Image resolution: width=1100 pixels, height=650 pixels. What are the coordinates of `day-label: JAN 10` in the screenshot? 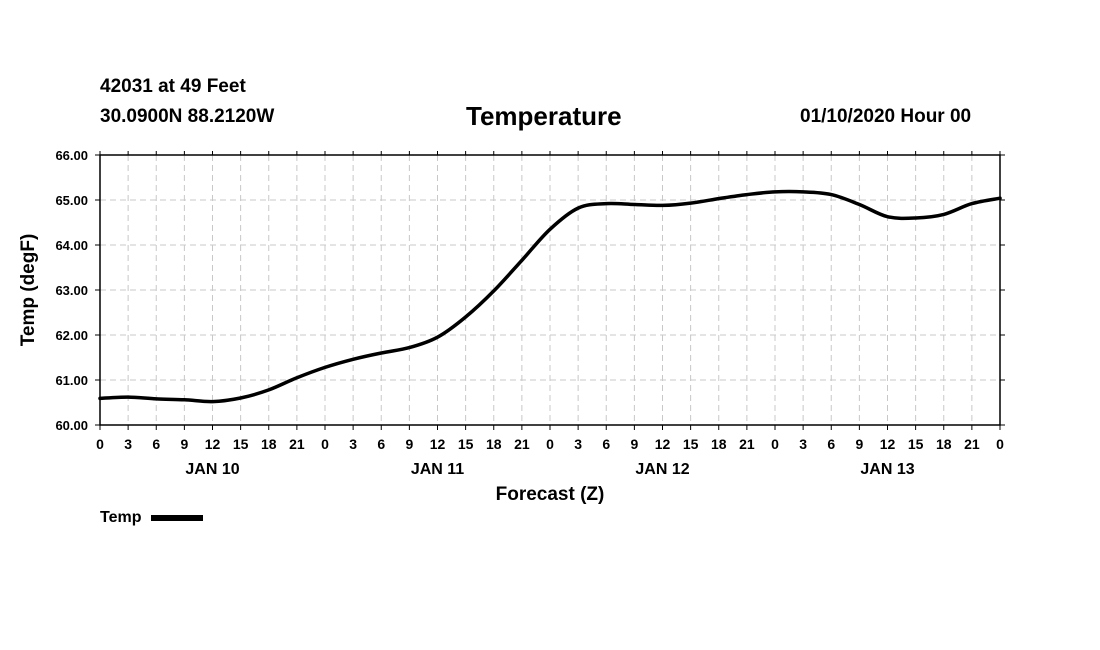 It's located at (212, 469).